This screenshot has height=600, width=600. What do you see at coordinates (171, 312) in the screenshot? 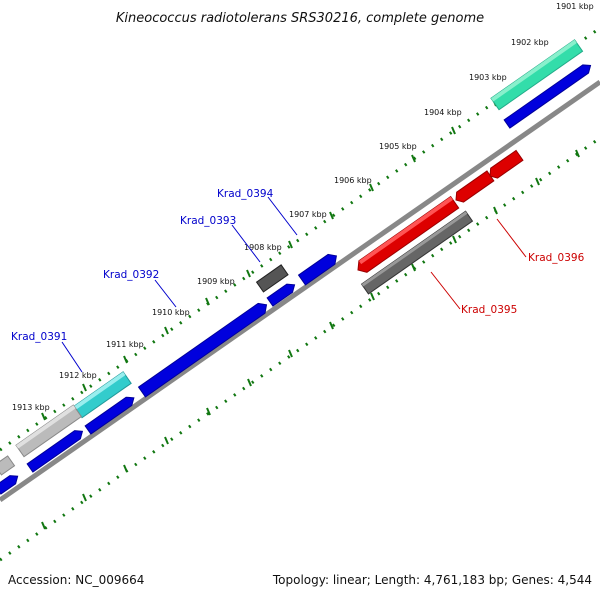
I see `ruler-label-1910: 1910 kbp` at bounding box center [171, 312].